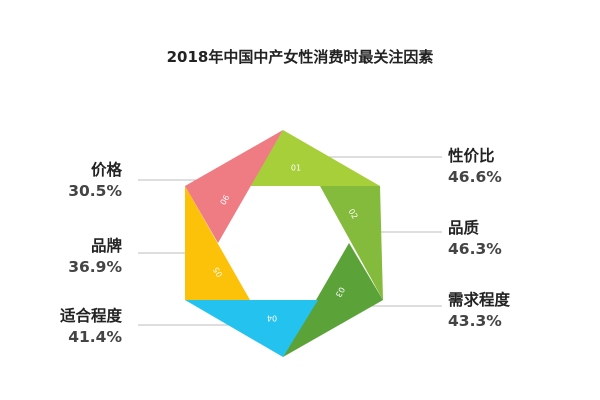  Describe the element at coordinates (353, 213) in the screenshot. I see `segment-number-02: 02` at that location.